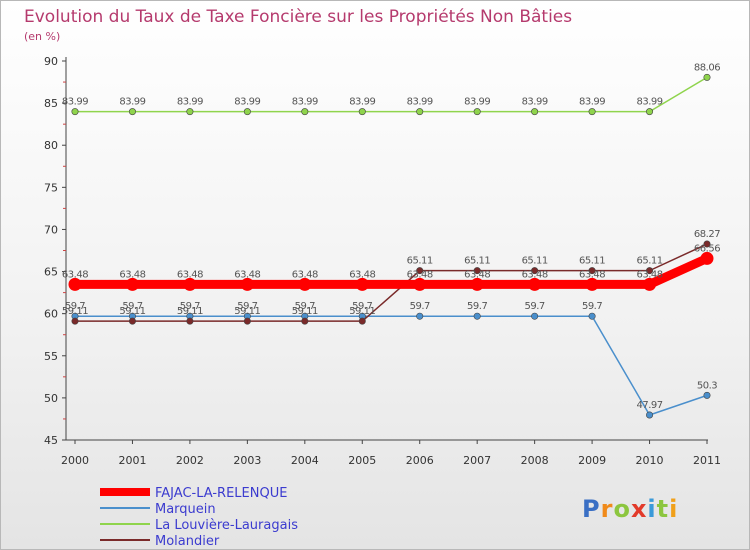  Describe the element at coordinates (51, 398) in the screenshot. I see `y-tick-label: 50` at that location.